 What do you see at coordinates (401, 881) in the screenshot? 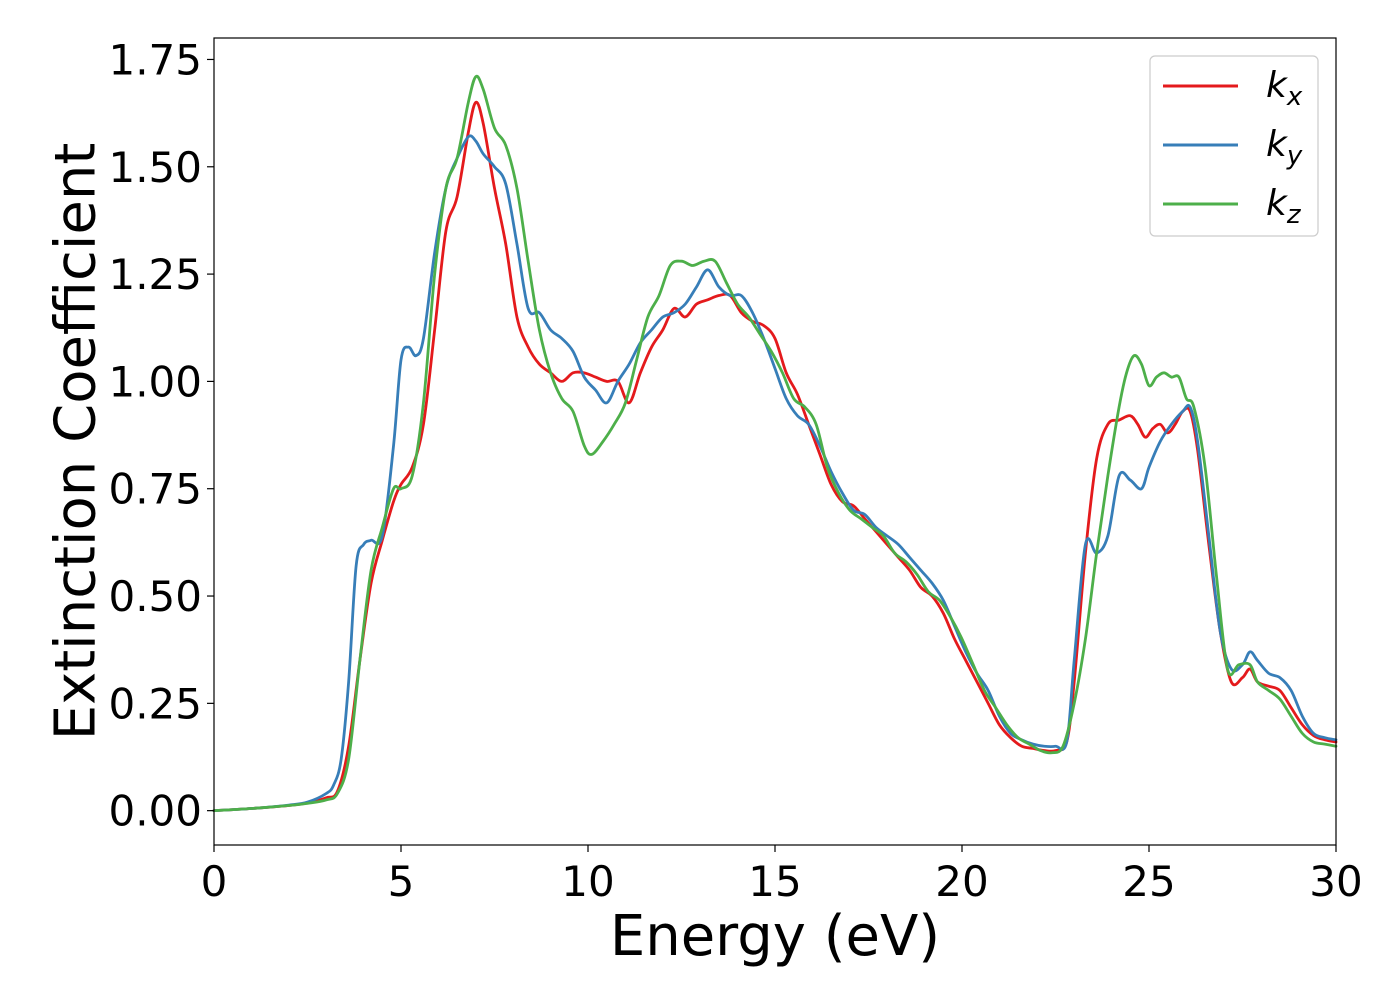
I see `x-tick-label: 5` at bounding box center [401, 881].